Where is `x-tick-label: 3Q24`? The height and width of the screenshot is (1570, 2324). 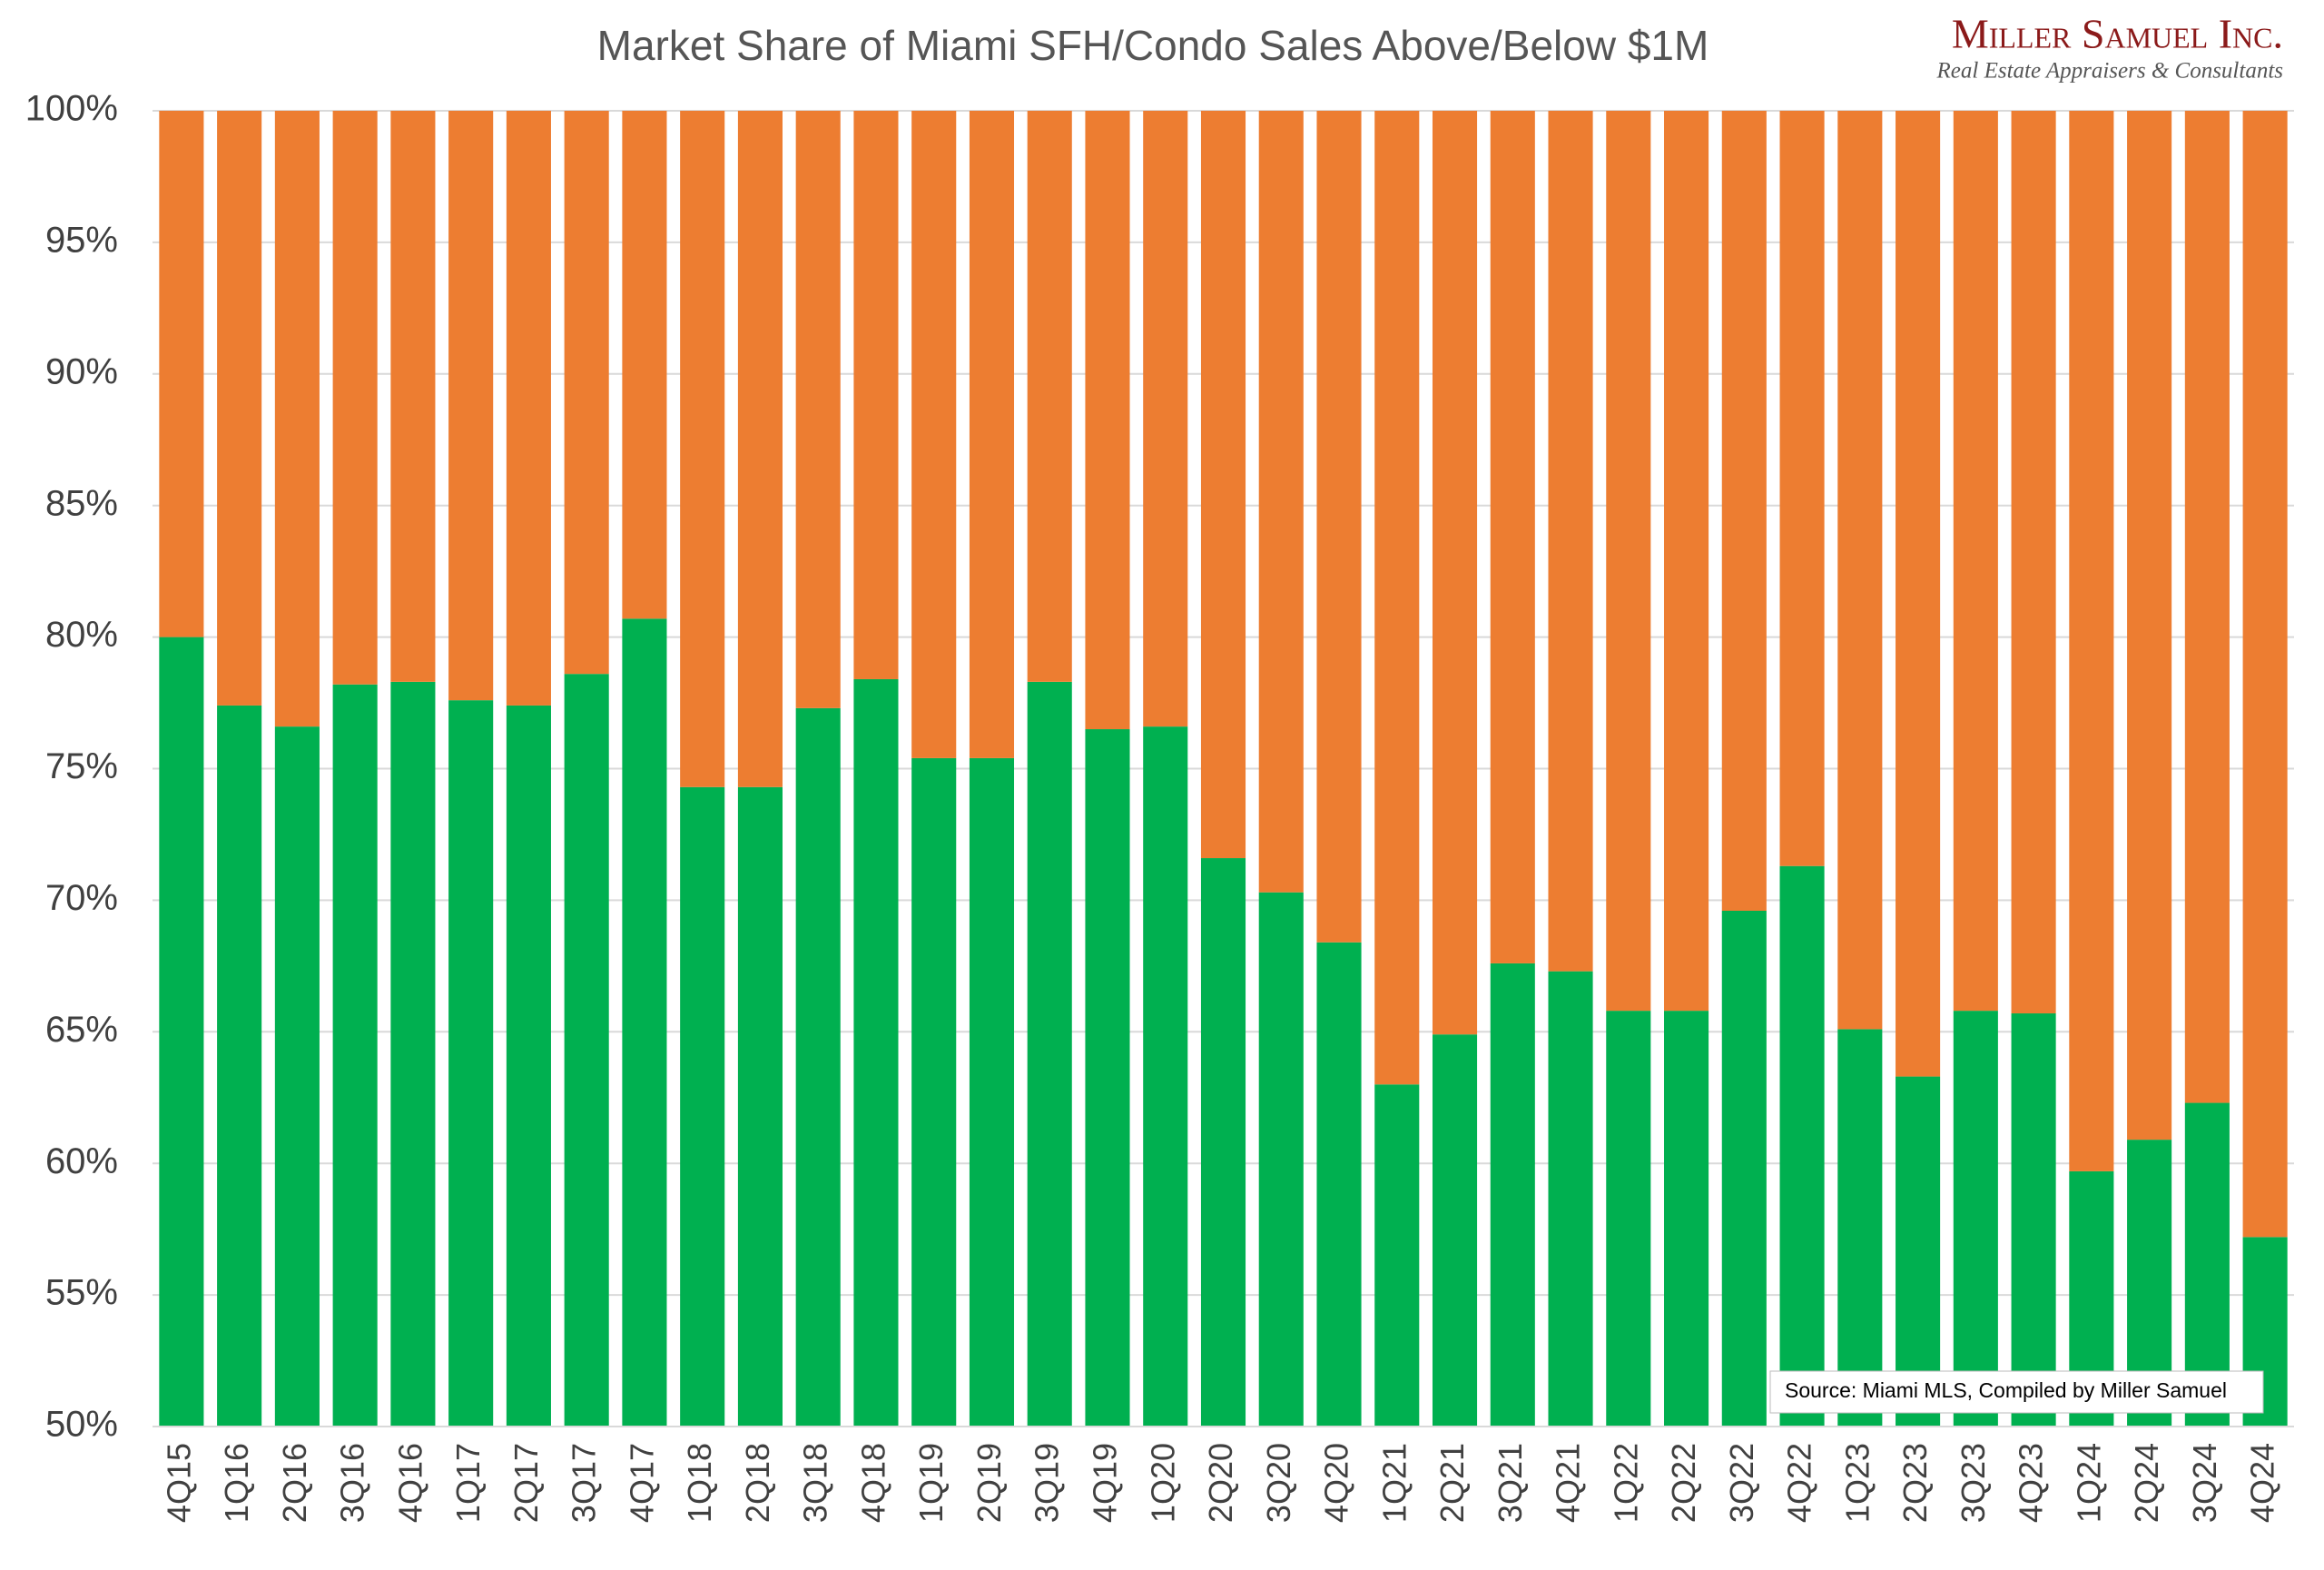
x-tick-label: 3Q24 is located at coordinates (2204, 1483).